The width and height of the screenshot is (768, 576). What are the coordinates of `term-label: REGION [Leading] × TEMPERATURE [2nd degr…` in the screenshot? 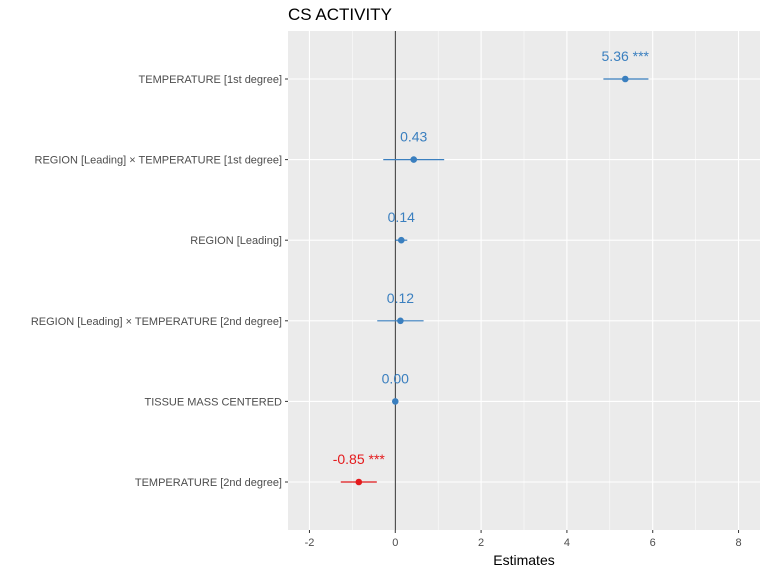 It's located at (156, 322).